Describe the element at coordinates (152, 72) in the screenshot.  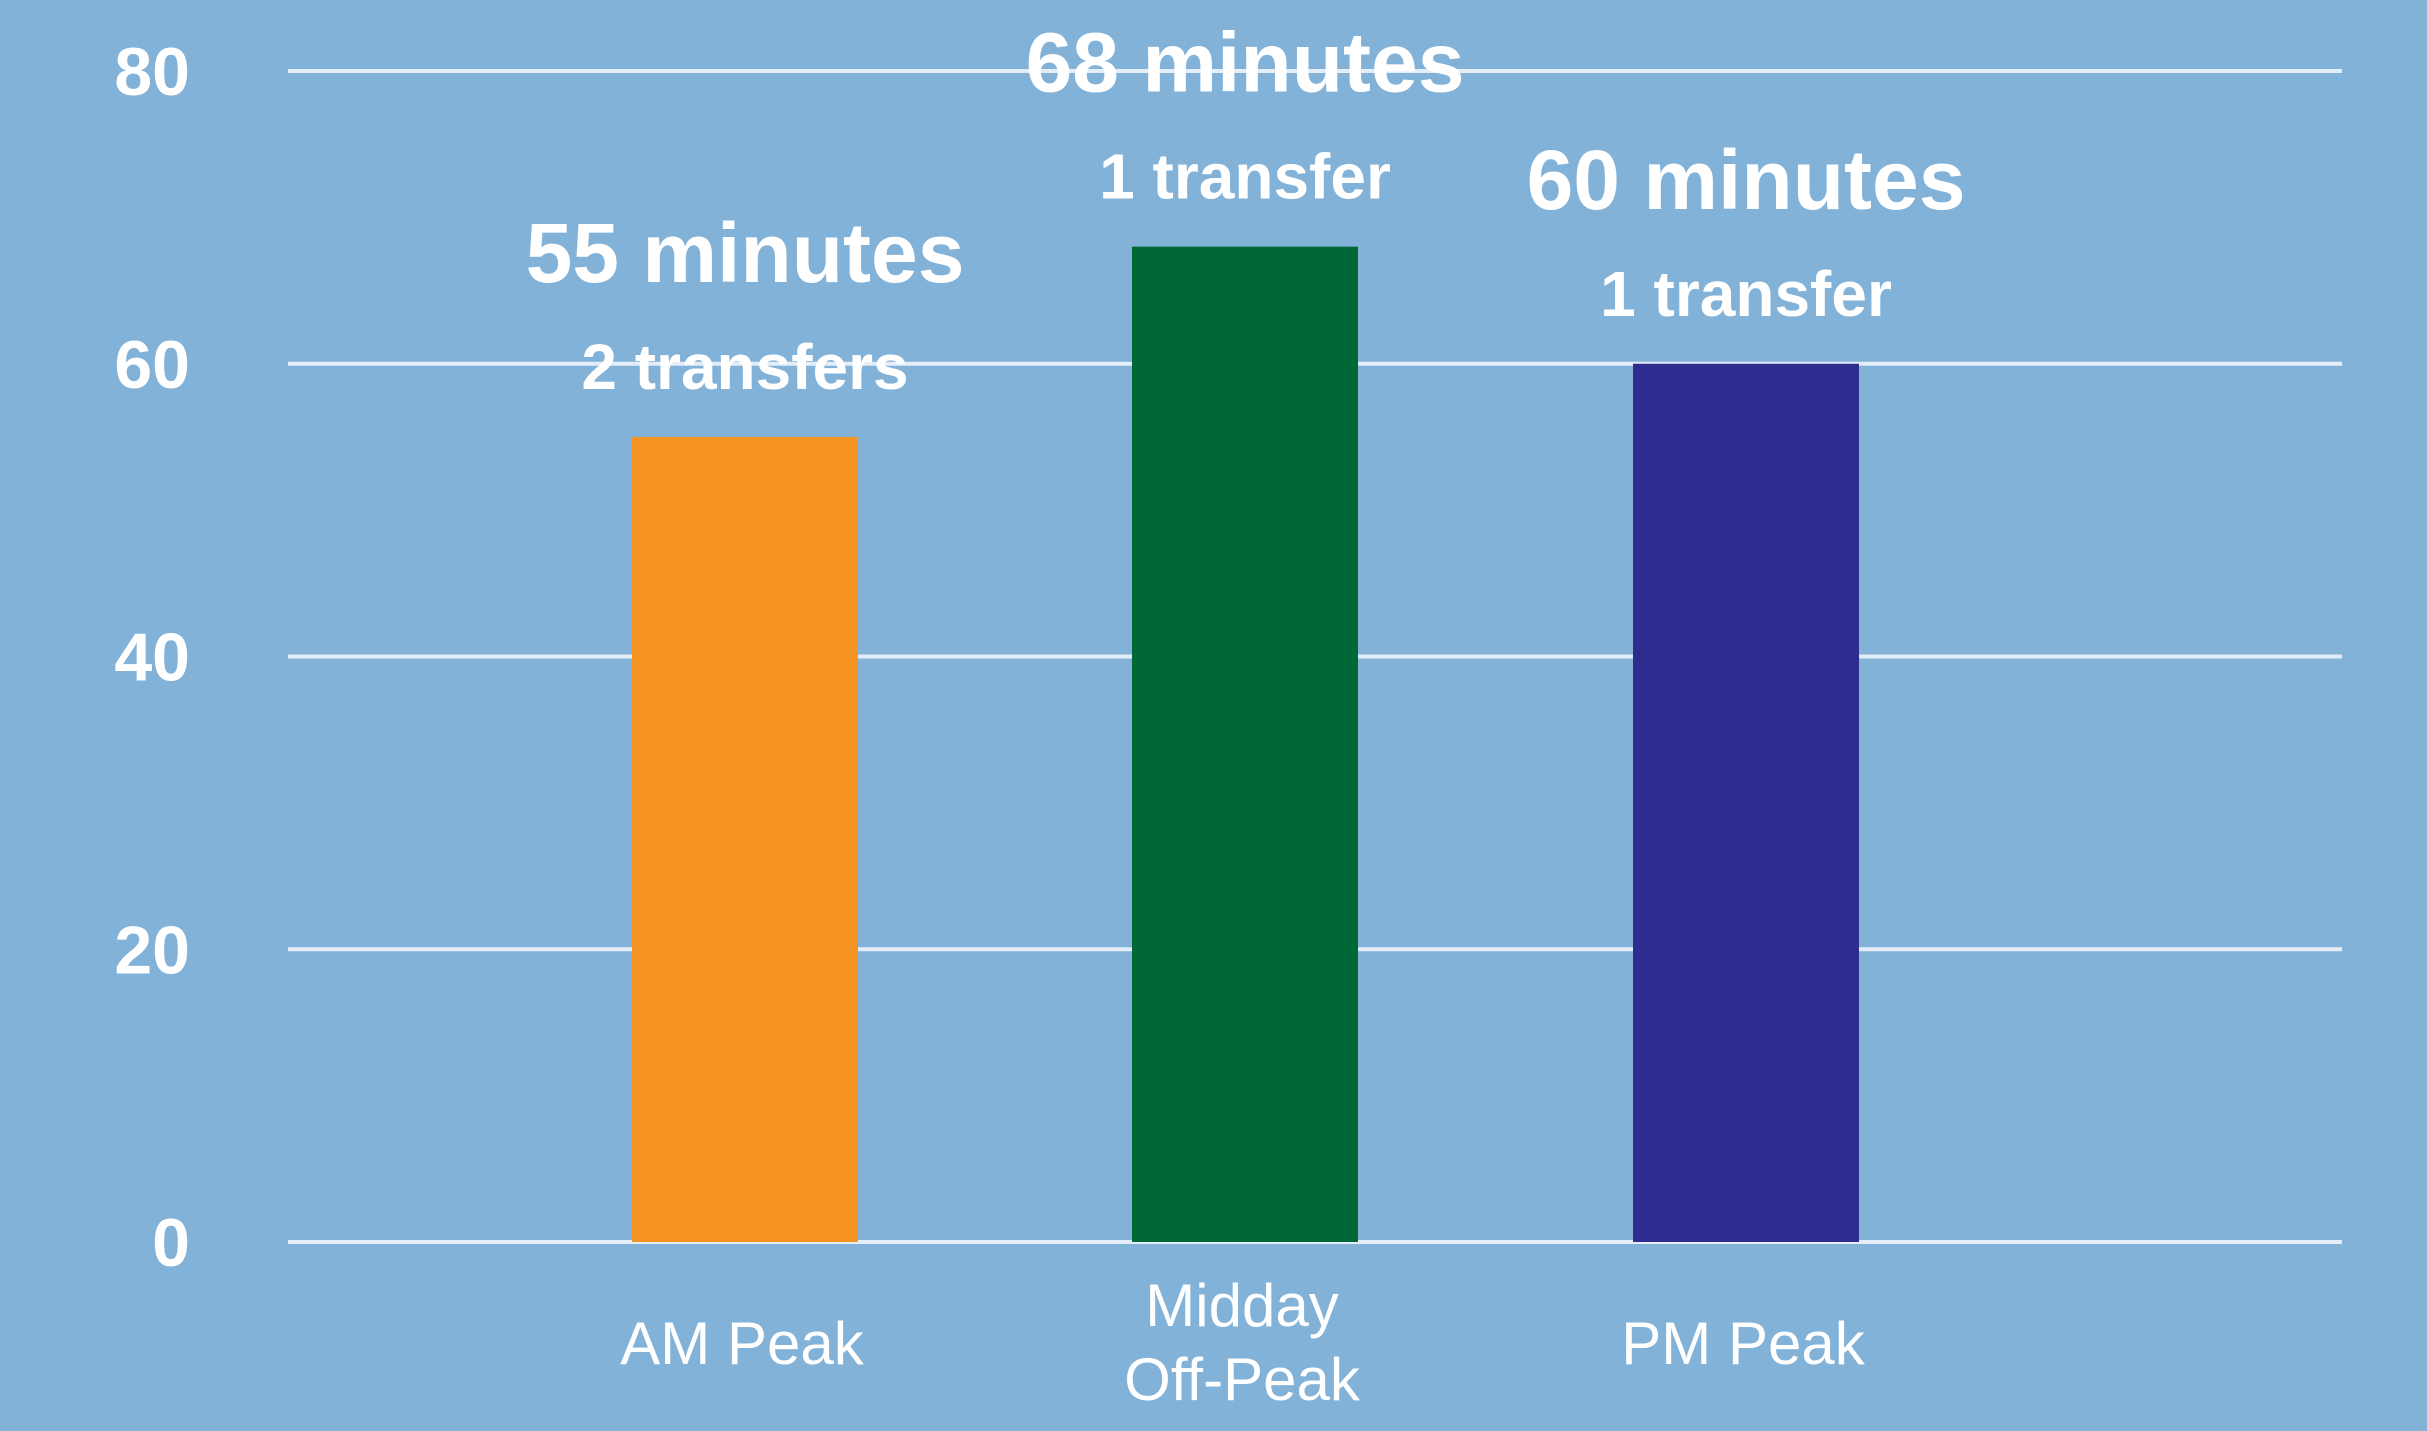
I see `y-tick-label: 80` at that location.